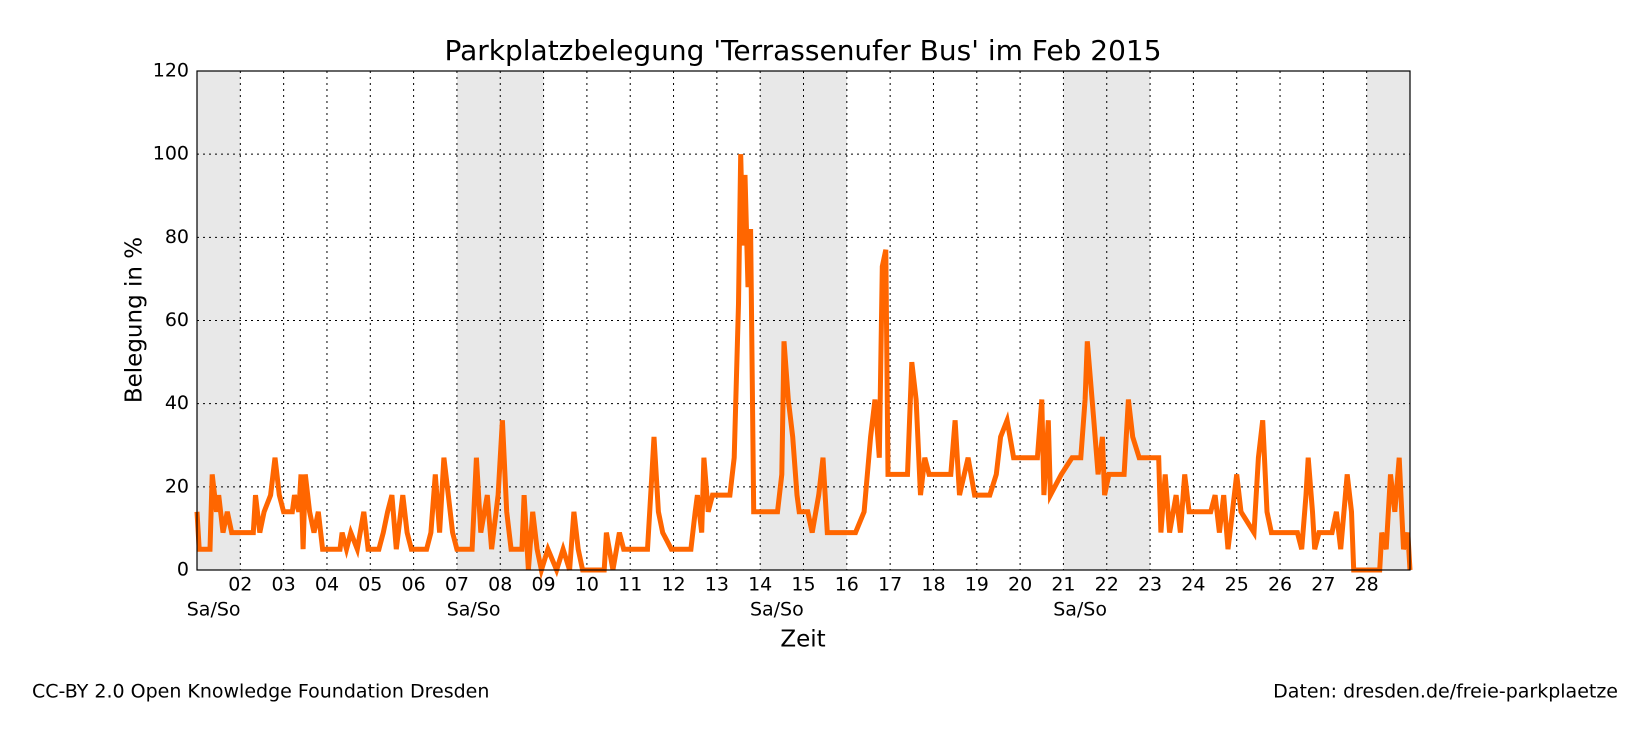 This screenshot has height=750, width=1650. What do you see at coordinates (630, 585) in the screenshot?
I see `x-tick-label: 11` at bounding box center [630, 585].